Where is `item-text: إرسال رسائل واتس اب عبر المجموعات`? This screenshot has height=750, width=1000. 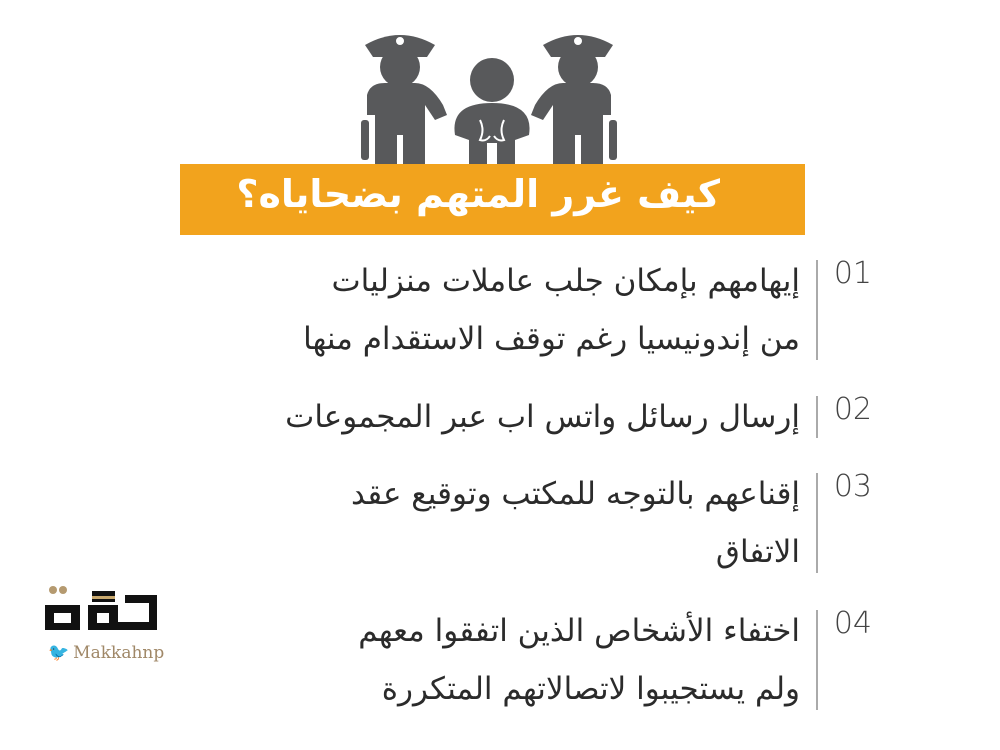
item-text: إرسال رسائل واتس اب عبر المجموعات is located at coordinates (542, 417).